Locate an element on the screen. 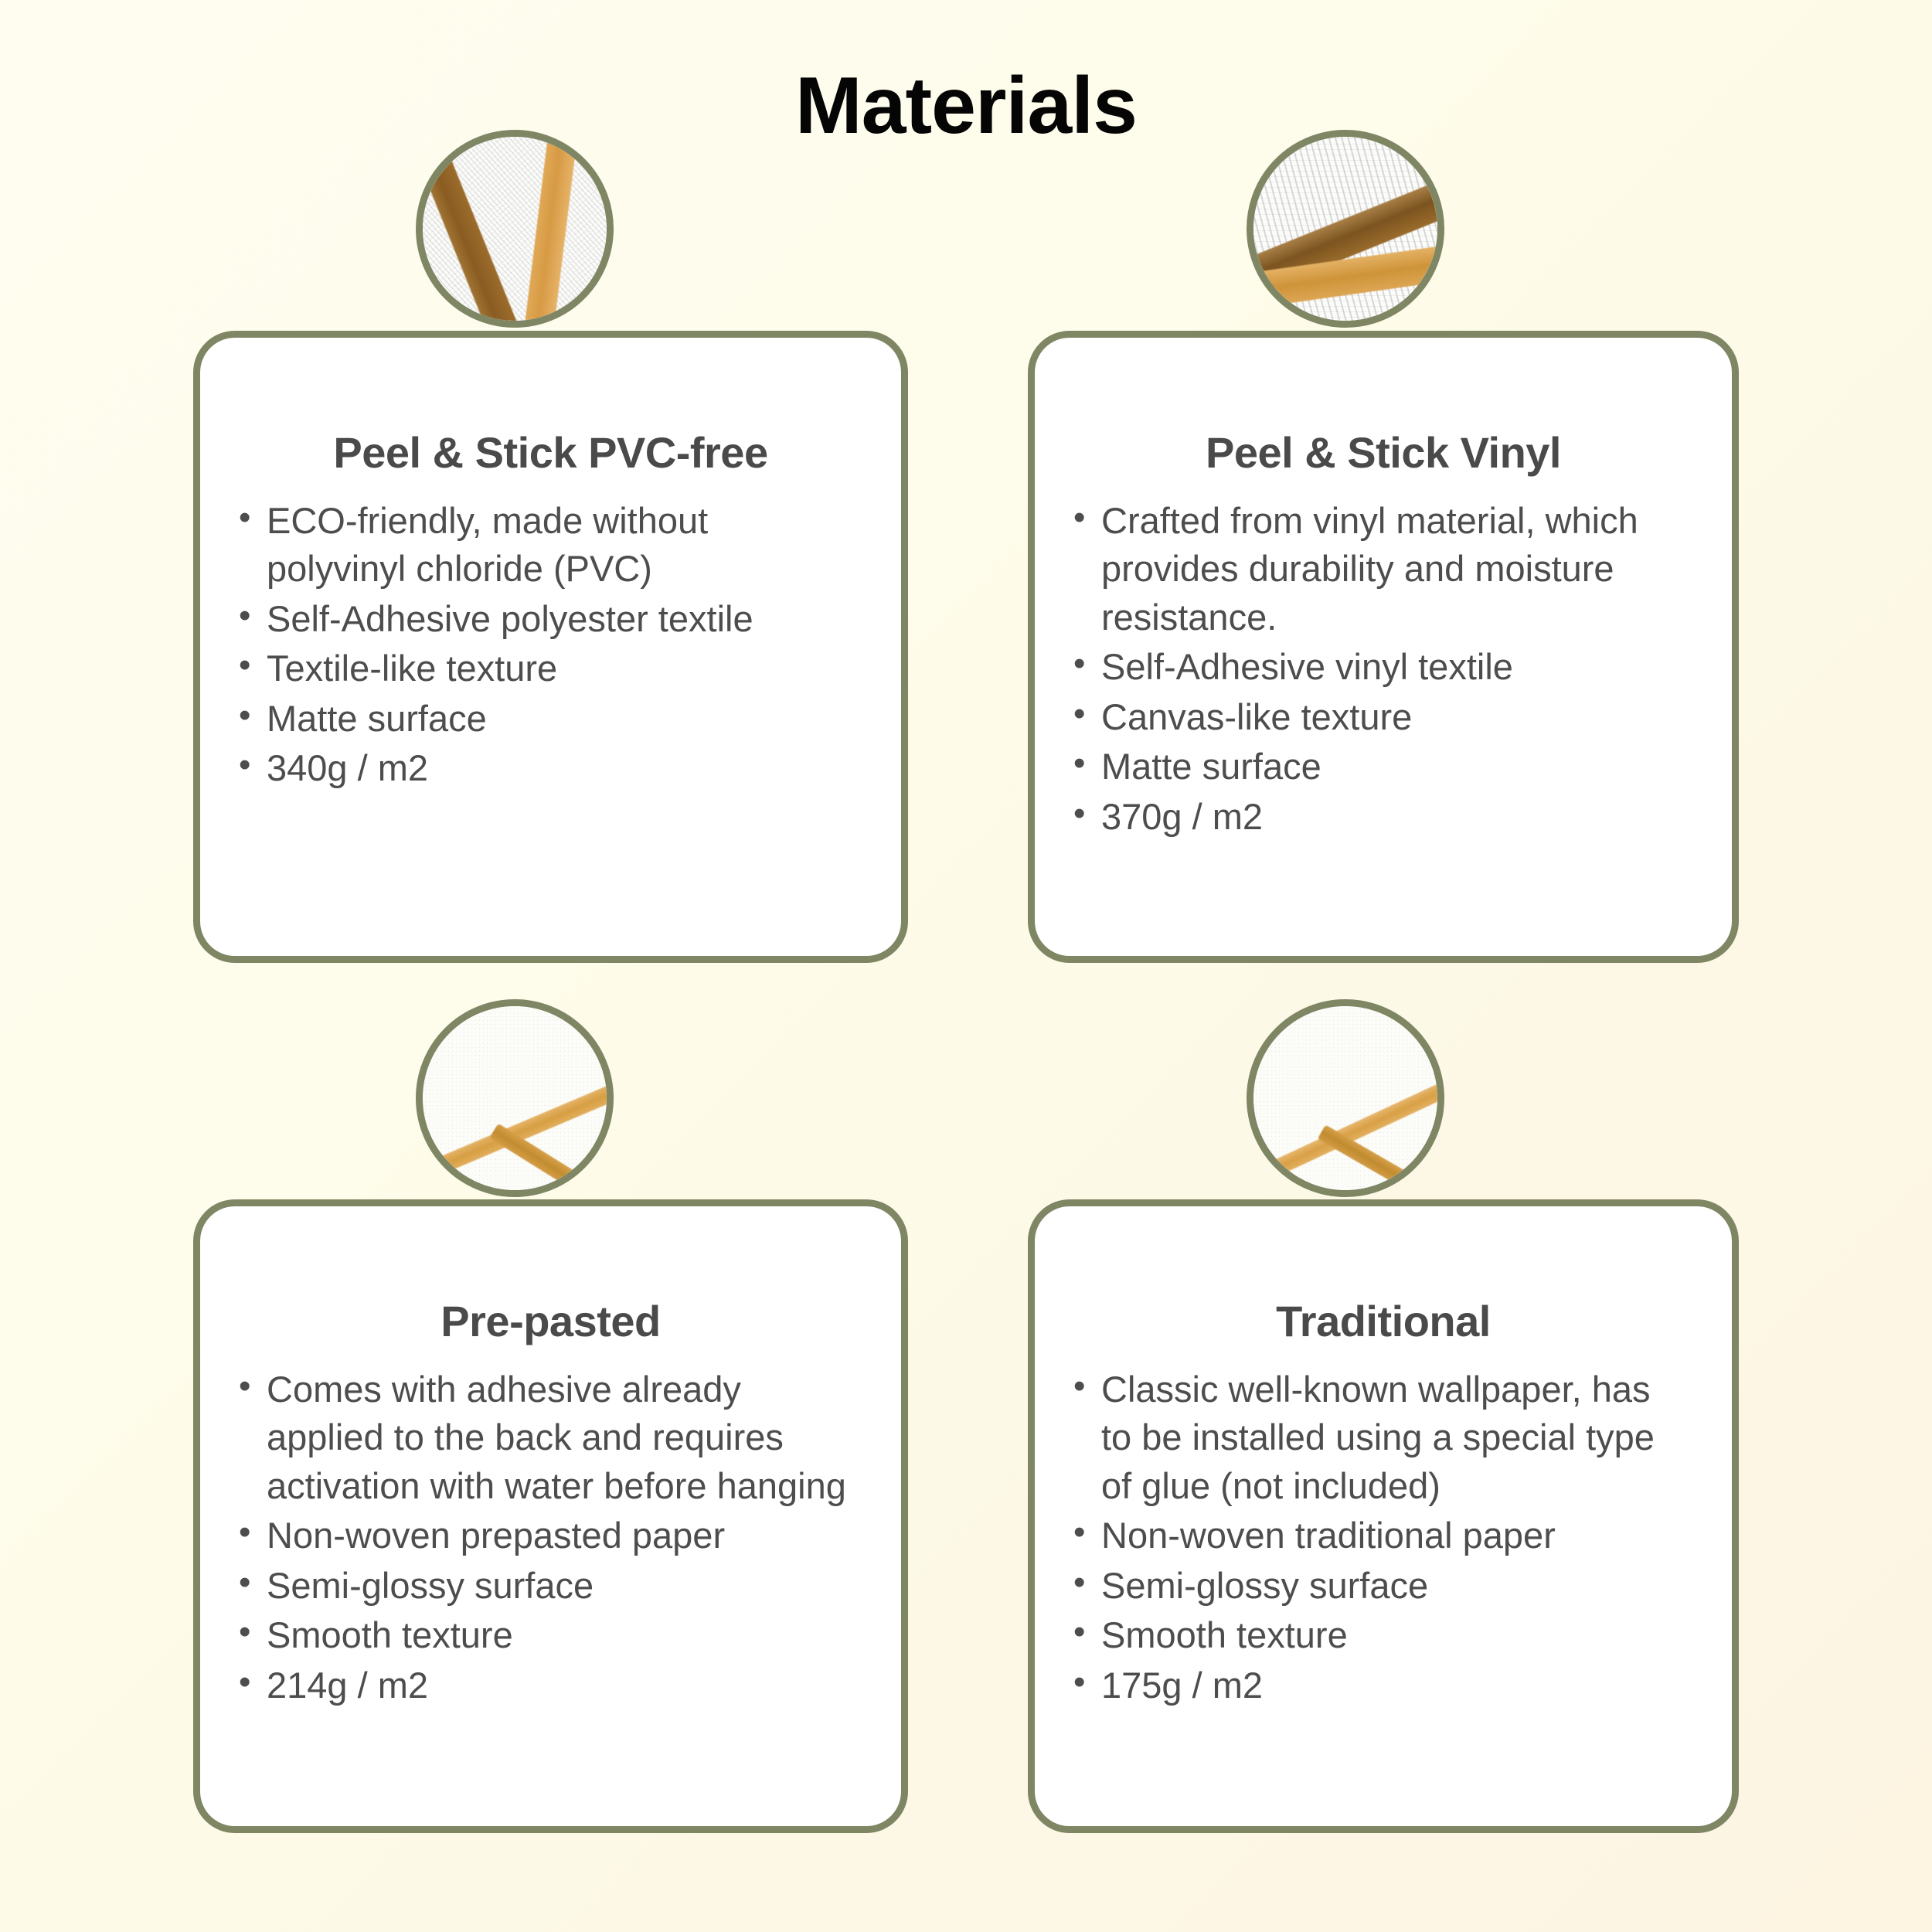  material-swatch-pre-pasted-icon is located at coordinates (515, 1098).